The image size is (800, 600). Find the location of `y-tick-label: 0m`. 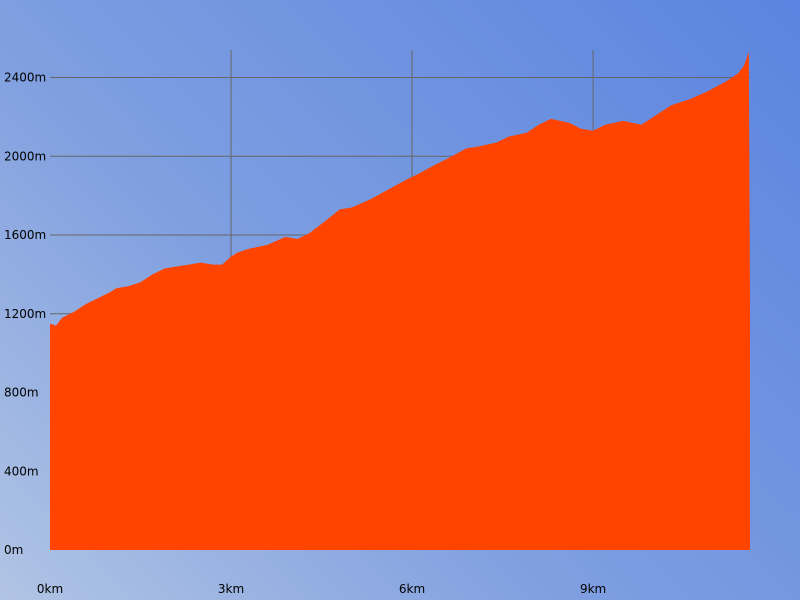

y-tick-label: 0m is located at coordinates (13, 550).